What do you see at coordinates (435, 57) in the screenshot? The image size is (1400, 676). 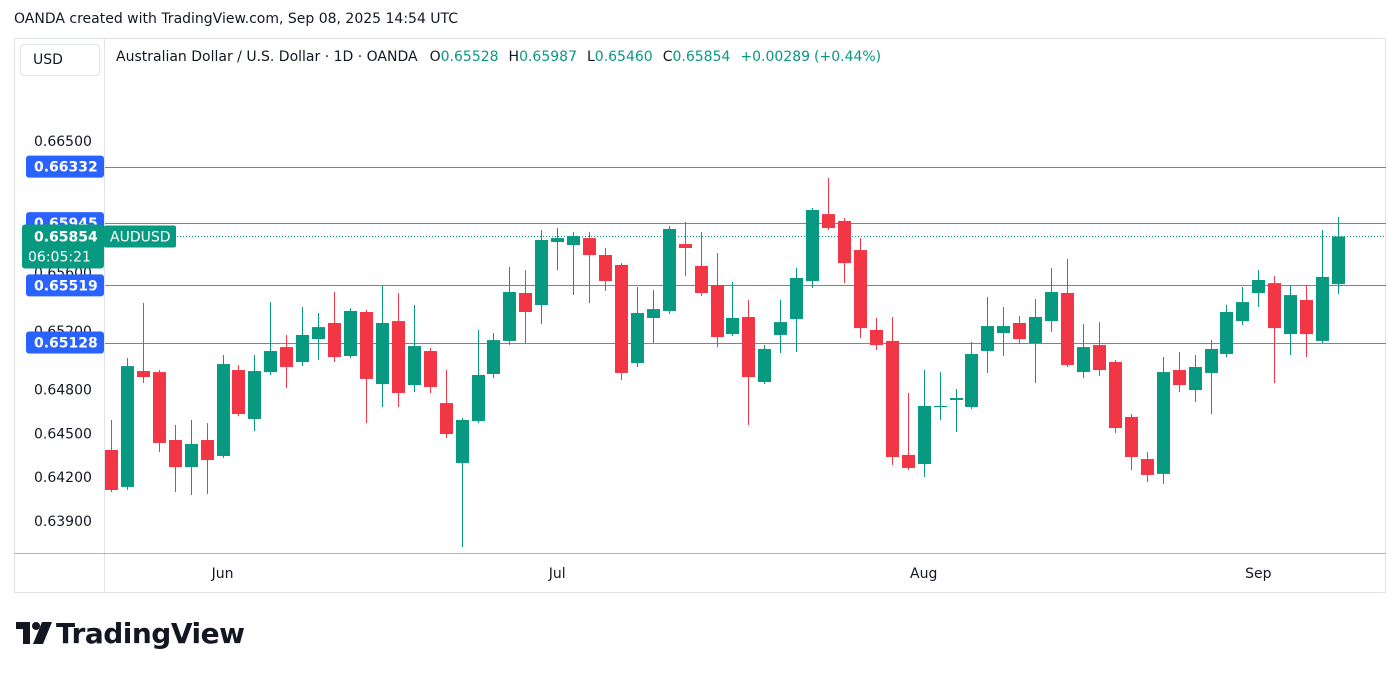 I see `ohlc-key: O` at bounding box center [435, 57].